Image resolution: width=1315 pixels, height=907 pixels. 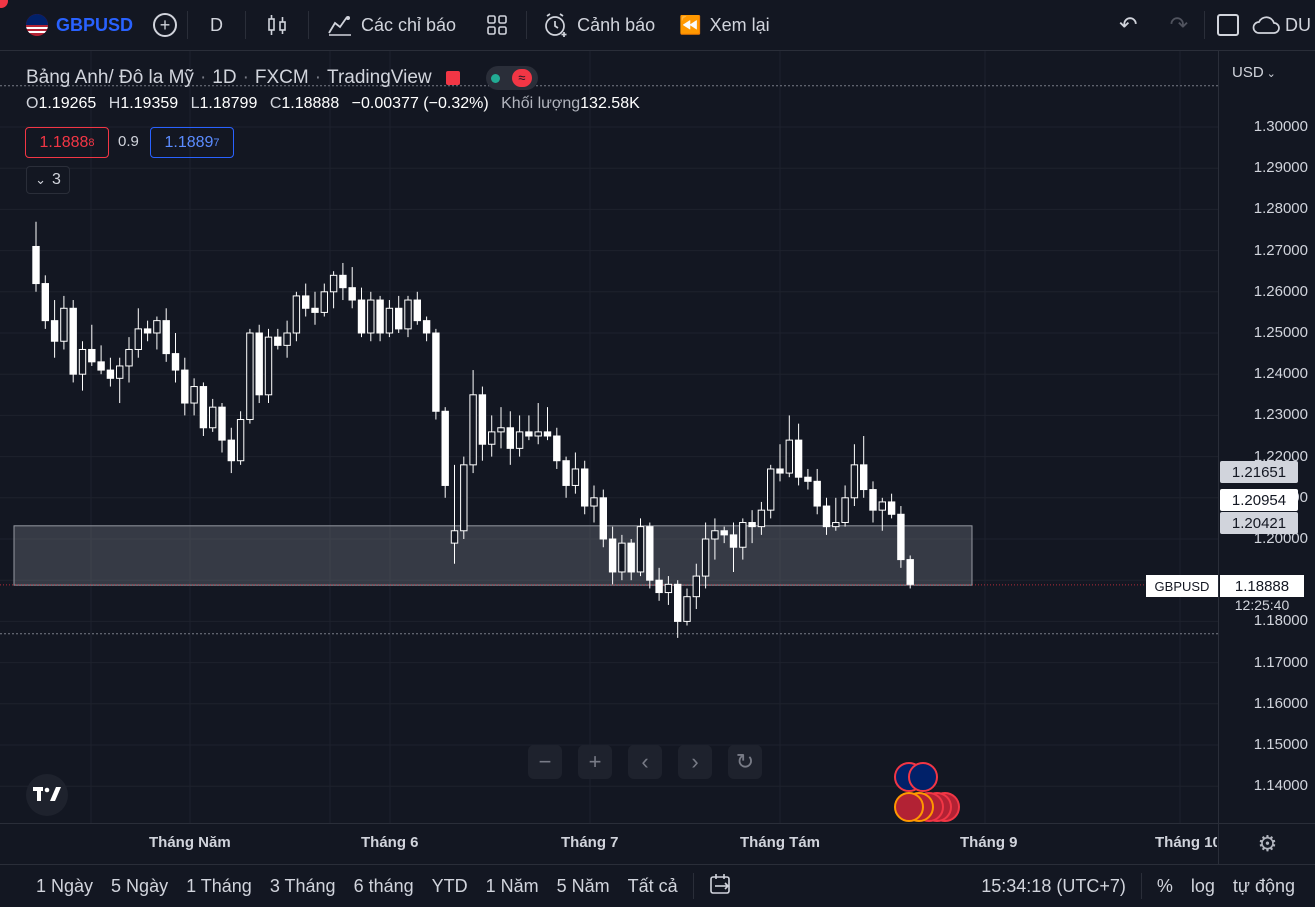 What do you see at coordinates (47, 795) in the screenshot?
I see `tradingview-logo` at bounding box center [47, 795].